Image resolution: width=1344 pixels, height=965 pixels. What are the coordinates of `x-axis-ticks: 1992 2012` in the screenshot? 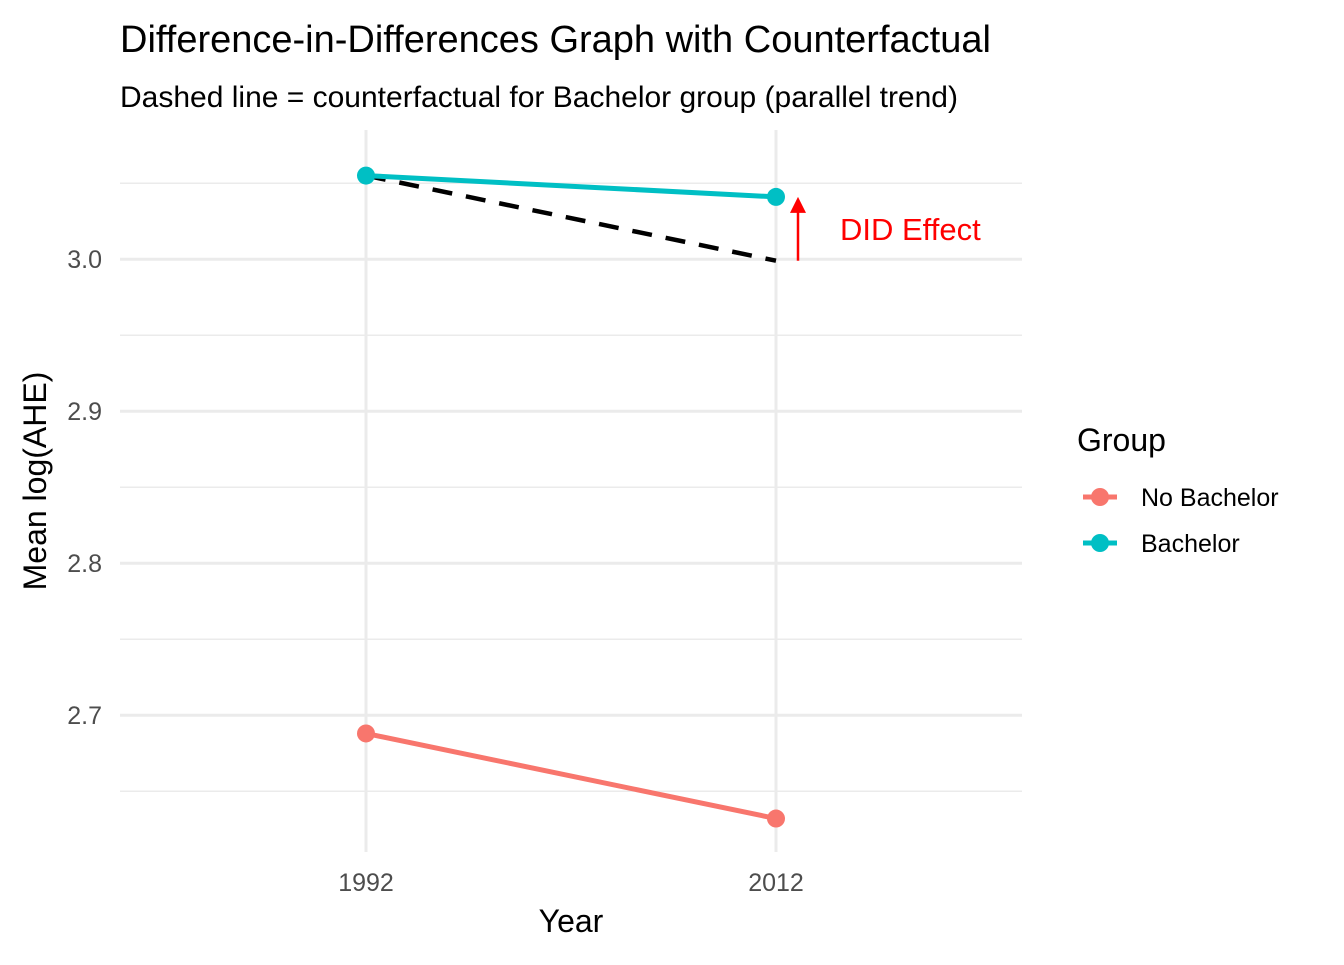 It's located at (571, 883).